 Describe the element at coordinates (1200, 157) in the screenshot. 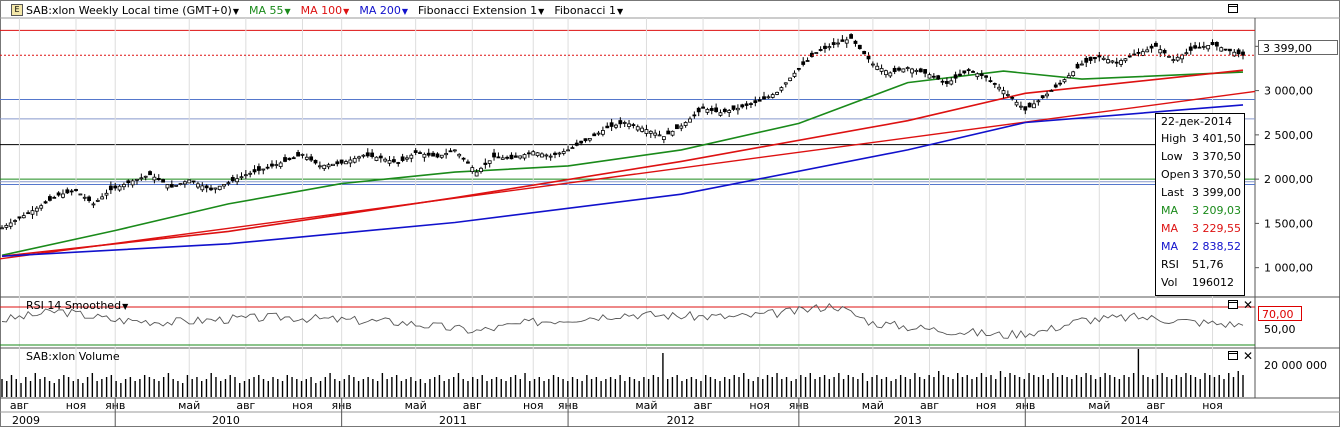

I see `info-row: Low 3 370,50` at that location.